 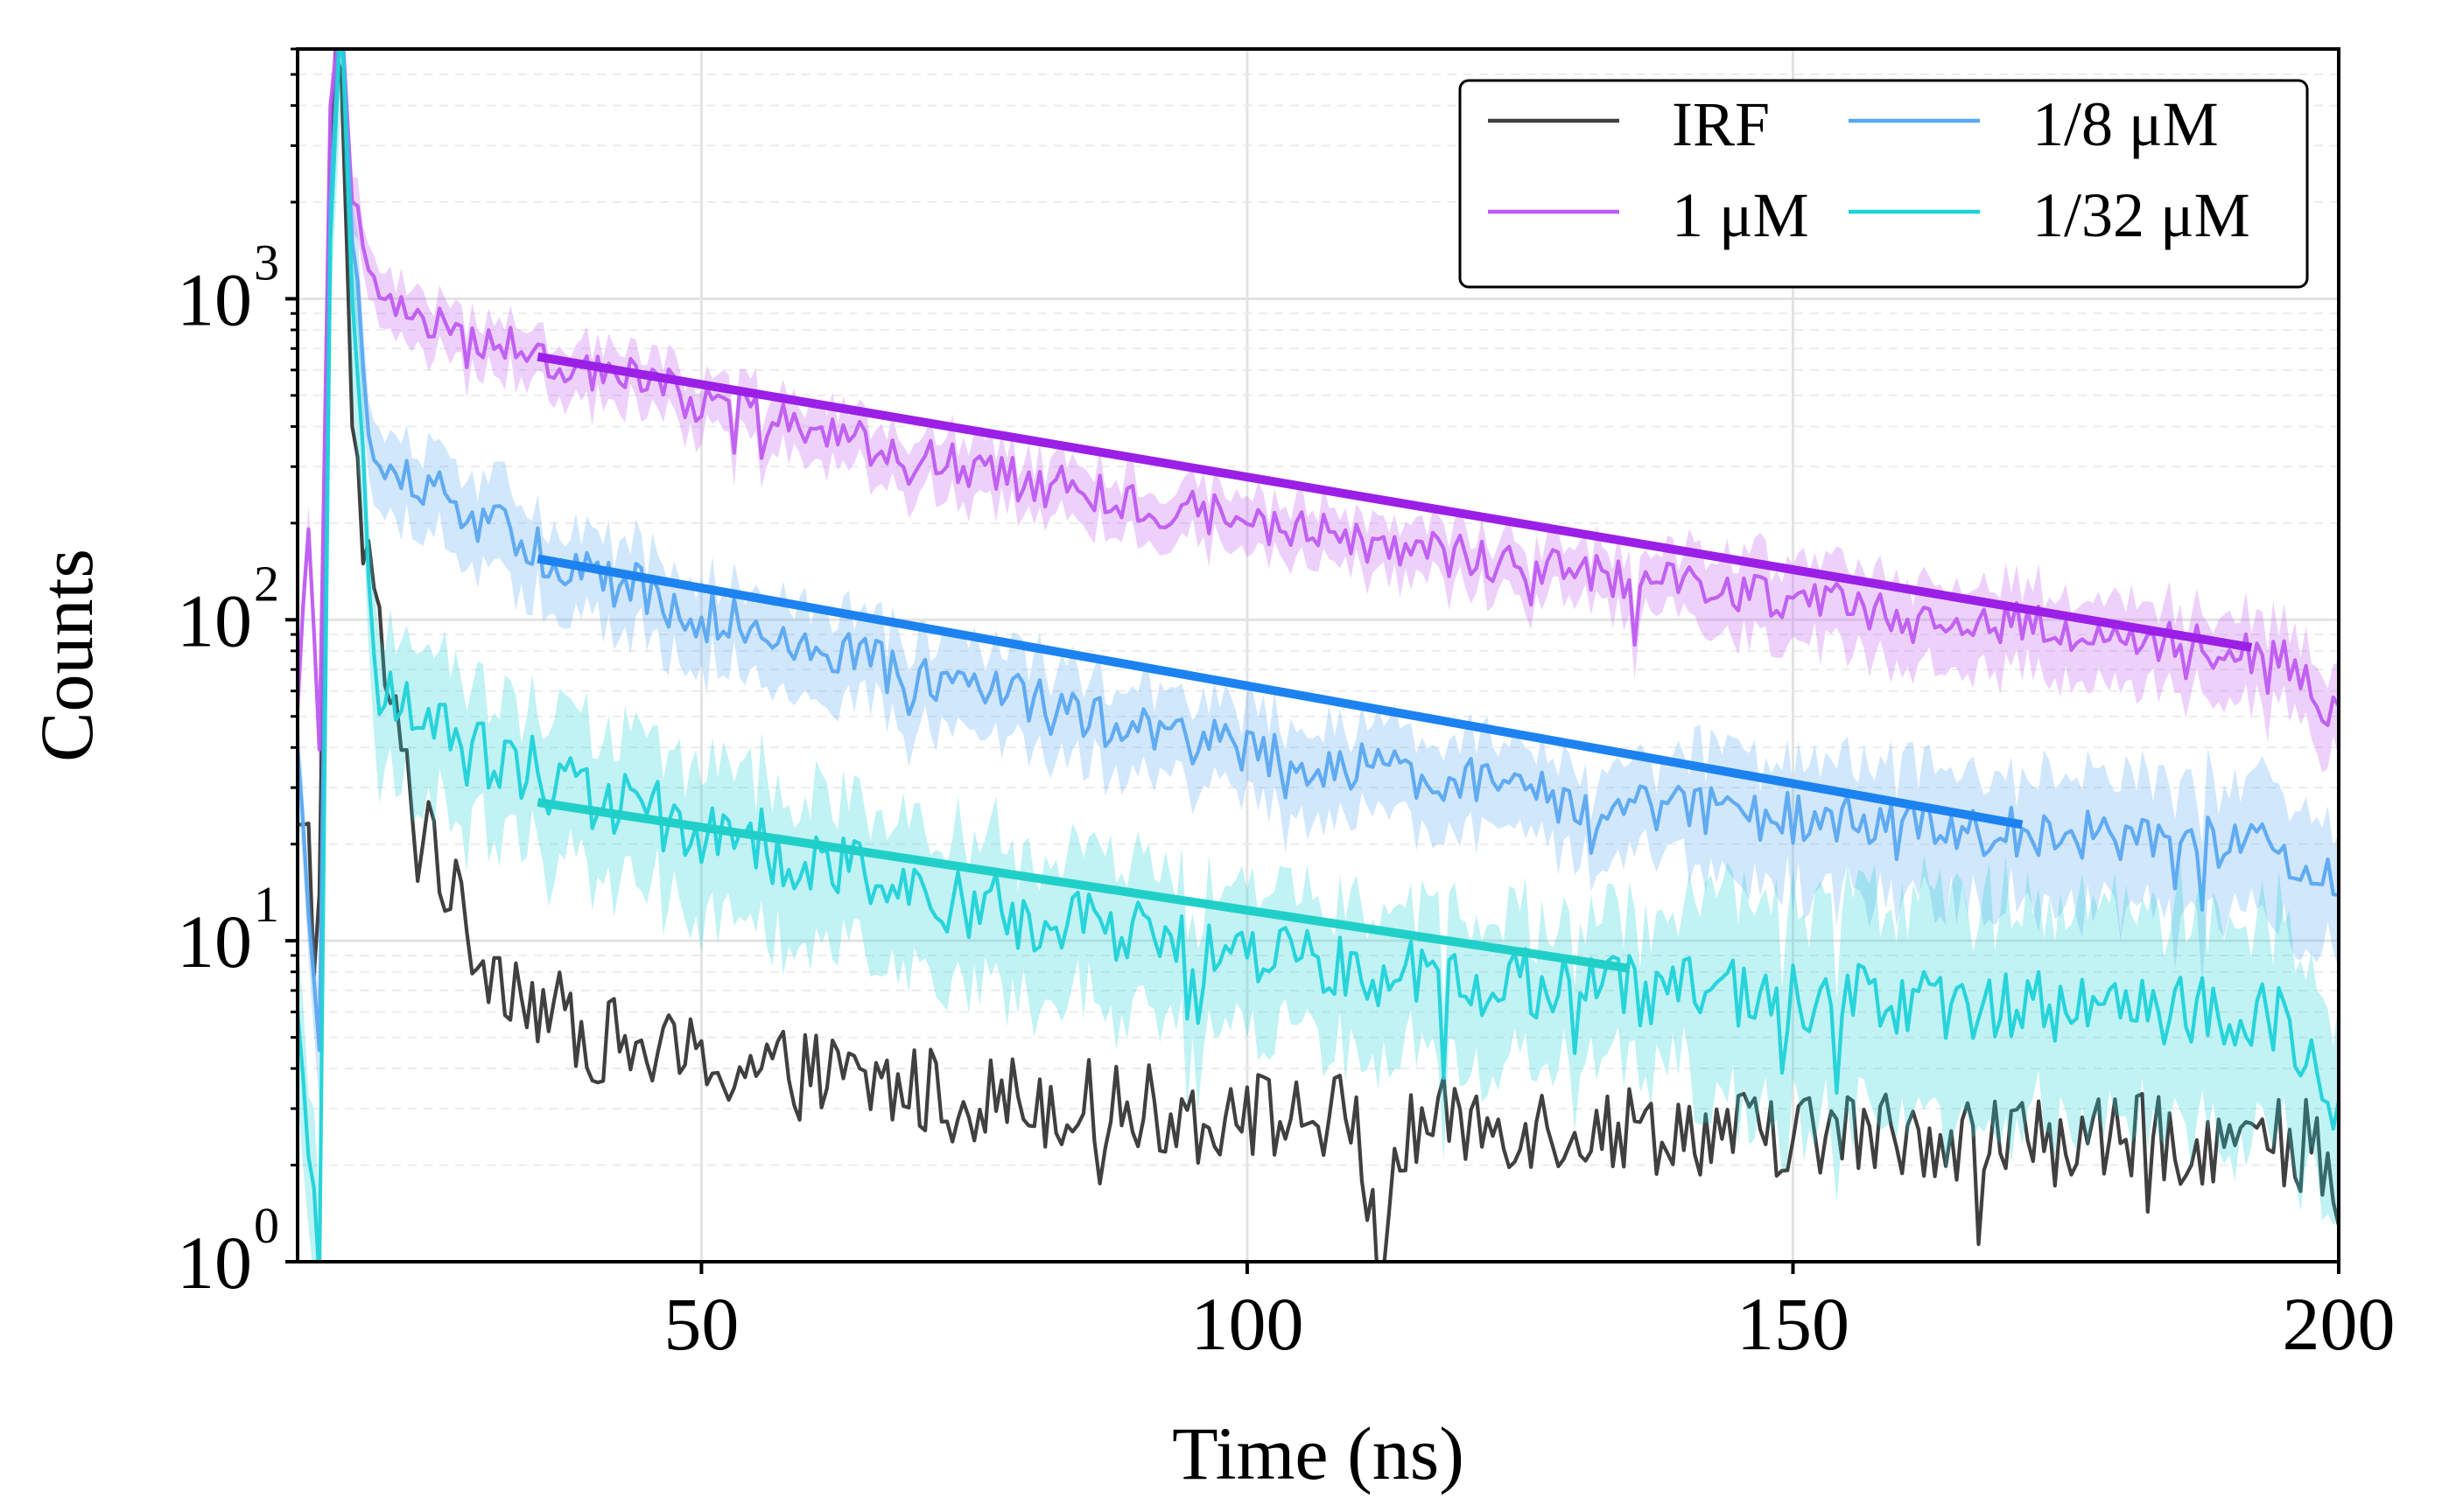 What do you see at coordinates (266, 583) in the screenshot?
I see `y-tick-label-exponent: 2` at bounding box center [266, 583].